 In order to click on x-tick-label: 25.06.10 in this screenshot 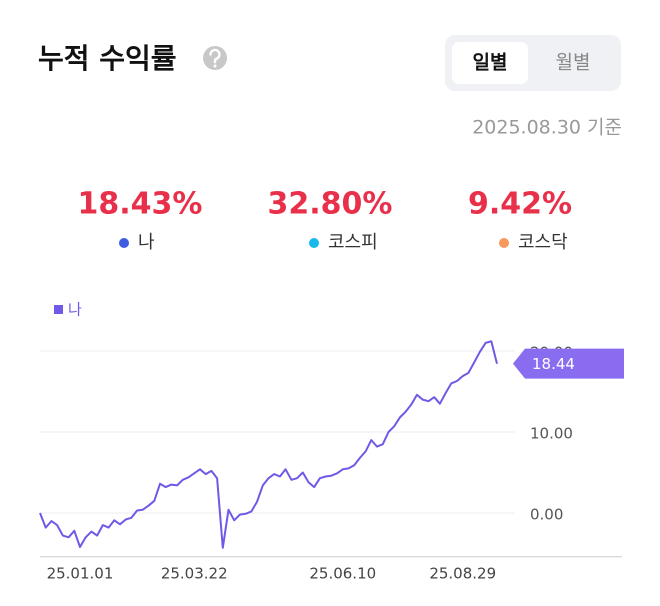, I will do `click(342, 574)`.